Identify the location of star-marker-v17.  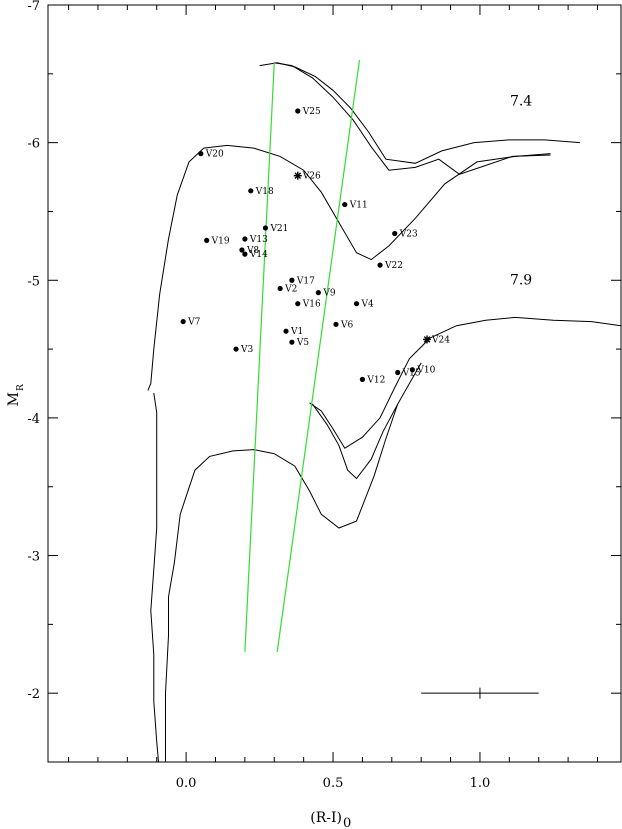
(292, 280).